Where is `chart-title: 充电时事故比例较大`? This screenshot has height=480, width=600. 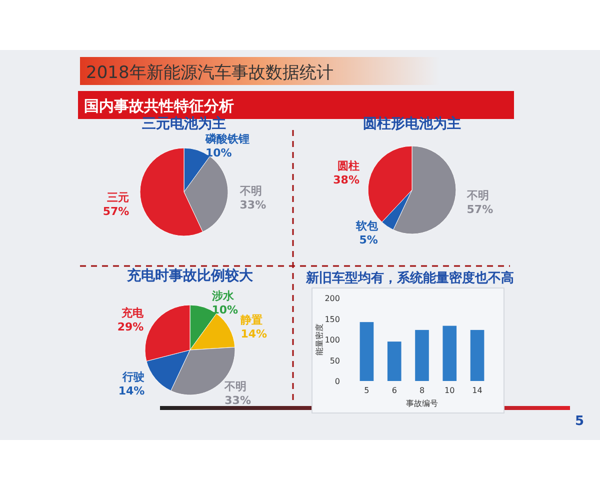
chart-title: 充电时事故比例较大 is located at coordinates (190, 275).